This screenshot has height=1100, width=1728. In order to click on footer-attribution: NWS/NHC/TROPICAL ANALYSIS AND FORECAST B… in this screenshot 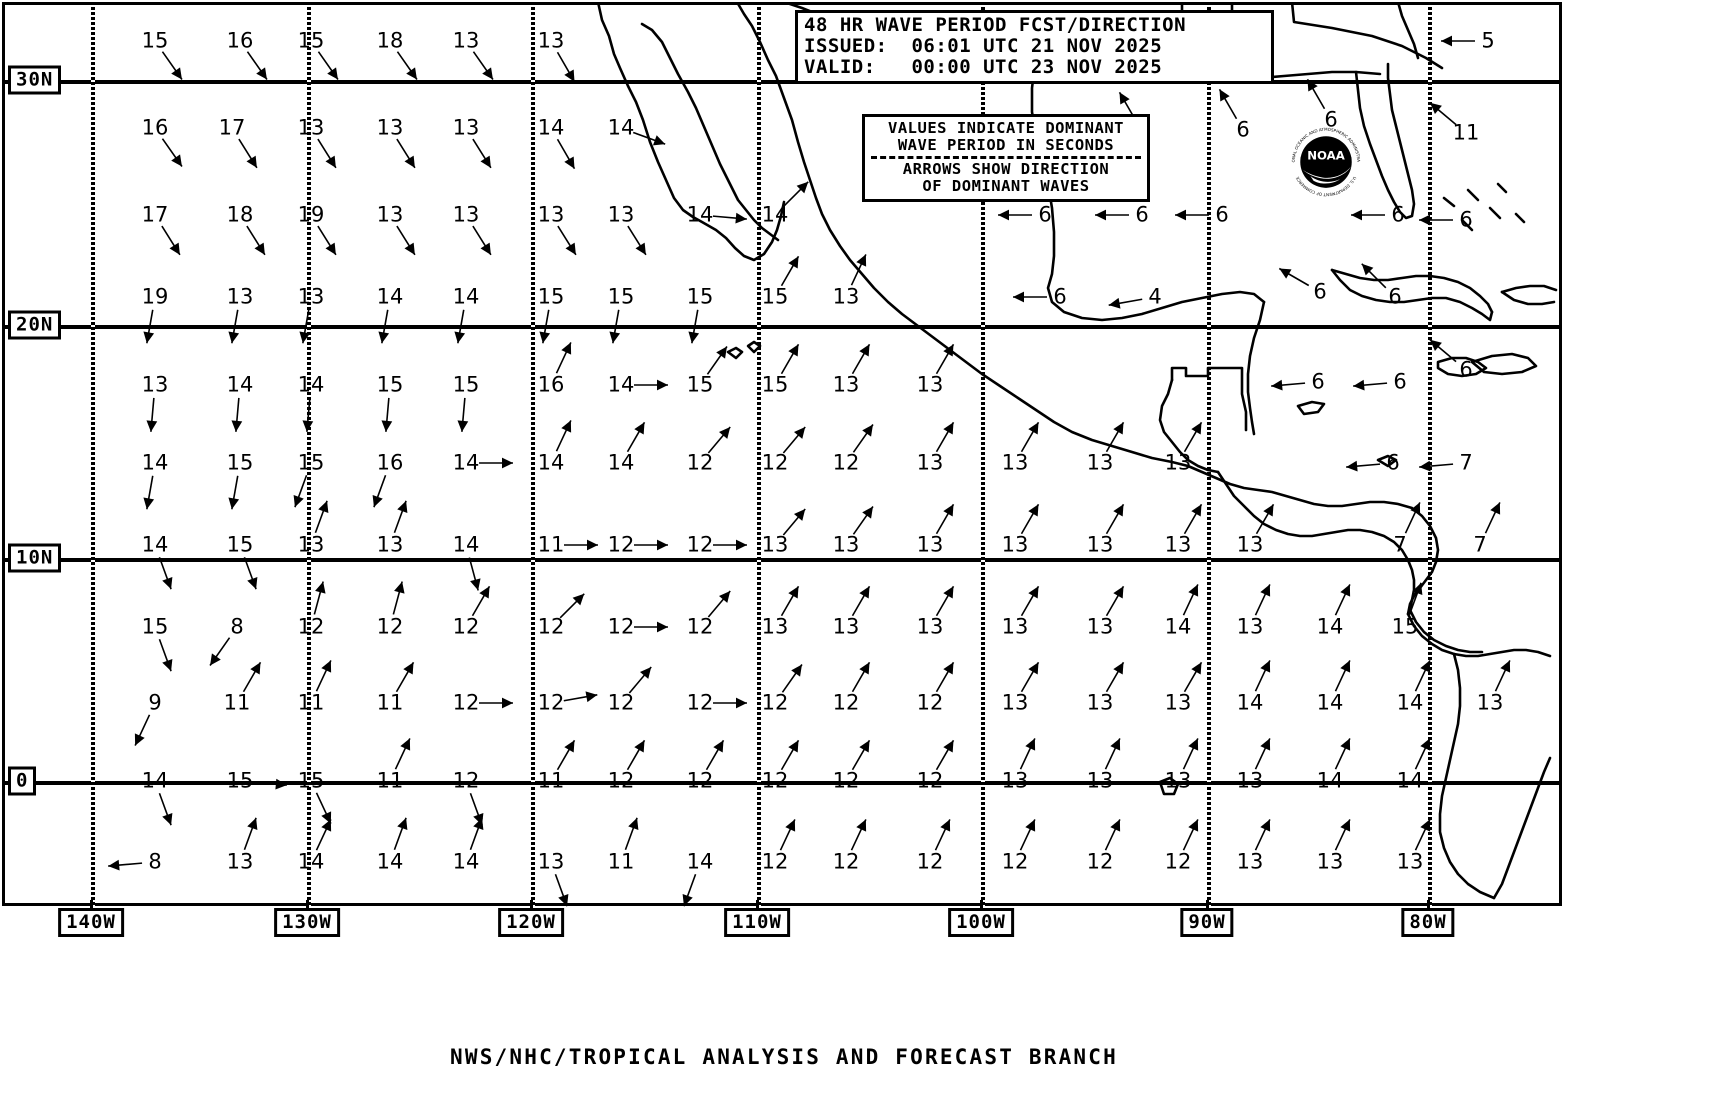, I will do `click(784, 1057)`.